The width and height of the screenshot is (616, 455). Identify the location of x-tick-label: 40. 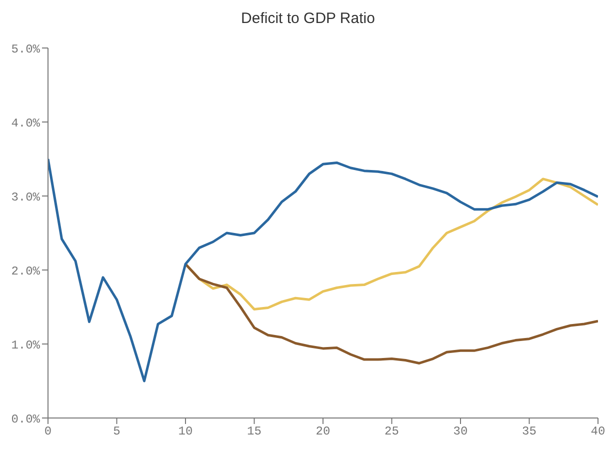
(598, 431).